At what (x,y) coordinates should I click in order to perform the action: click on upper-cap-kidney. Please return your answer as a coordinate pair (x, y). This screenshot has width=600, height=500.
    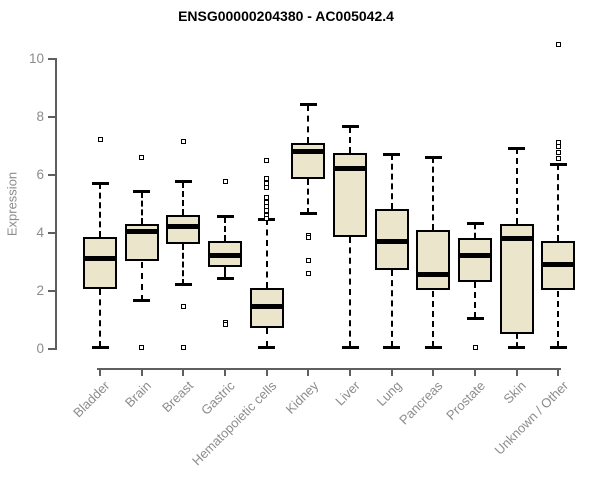
    Looking at the image, I should click on (308, 105).